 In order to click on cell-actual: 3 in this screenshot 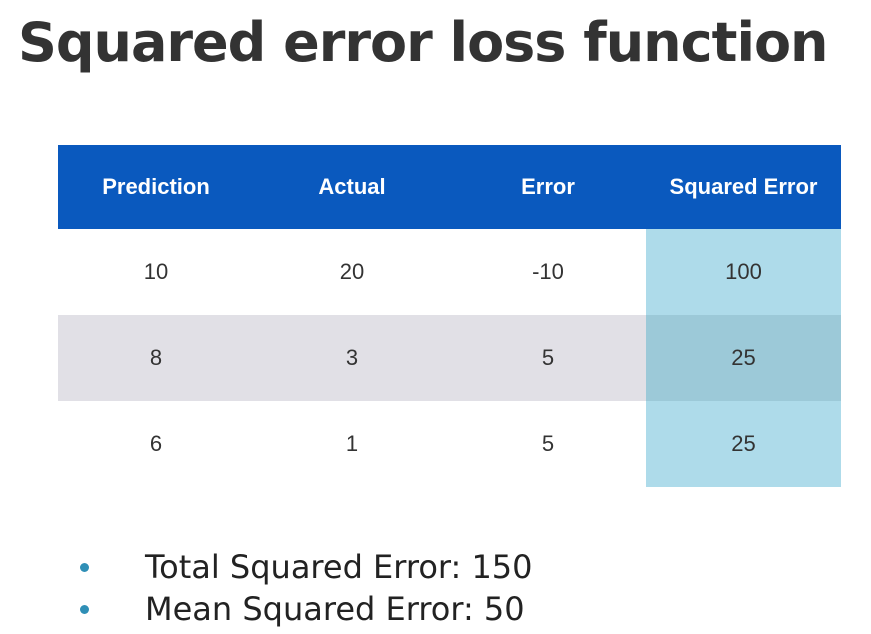, I will do `click(352, 357)`.